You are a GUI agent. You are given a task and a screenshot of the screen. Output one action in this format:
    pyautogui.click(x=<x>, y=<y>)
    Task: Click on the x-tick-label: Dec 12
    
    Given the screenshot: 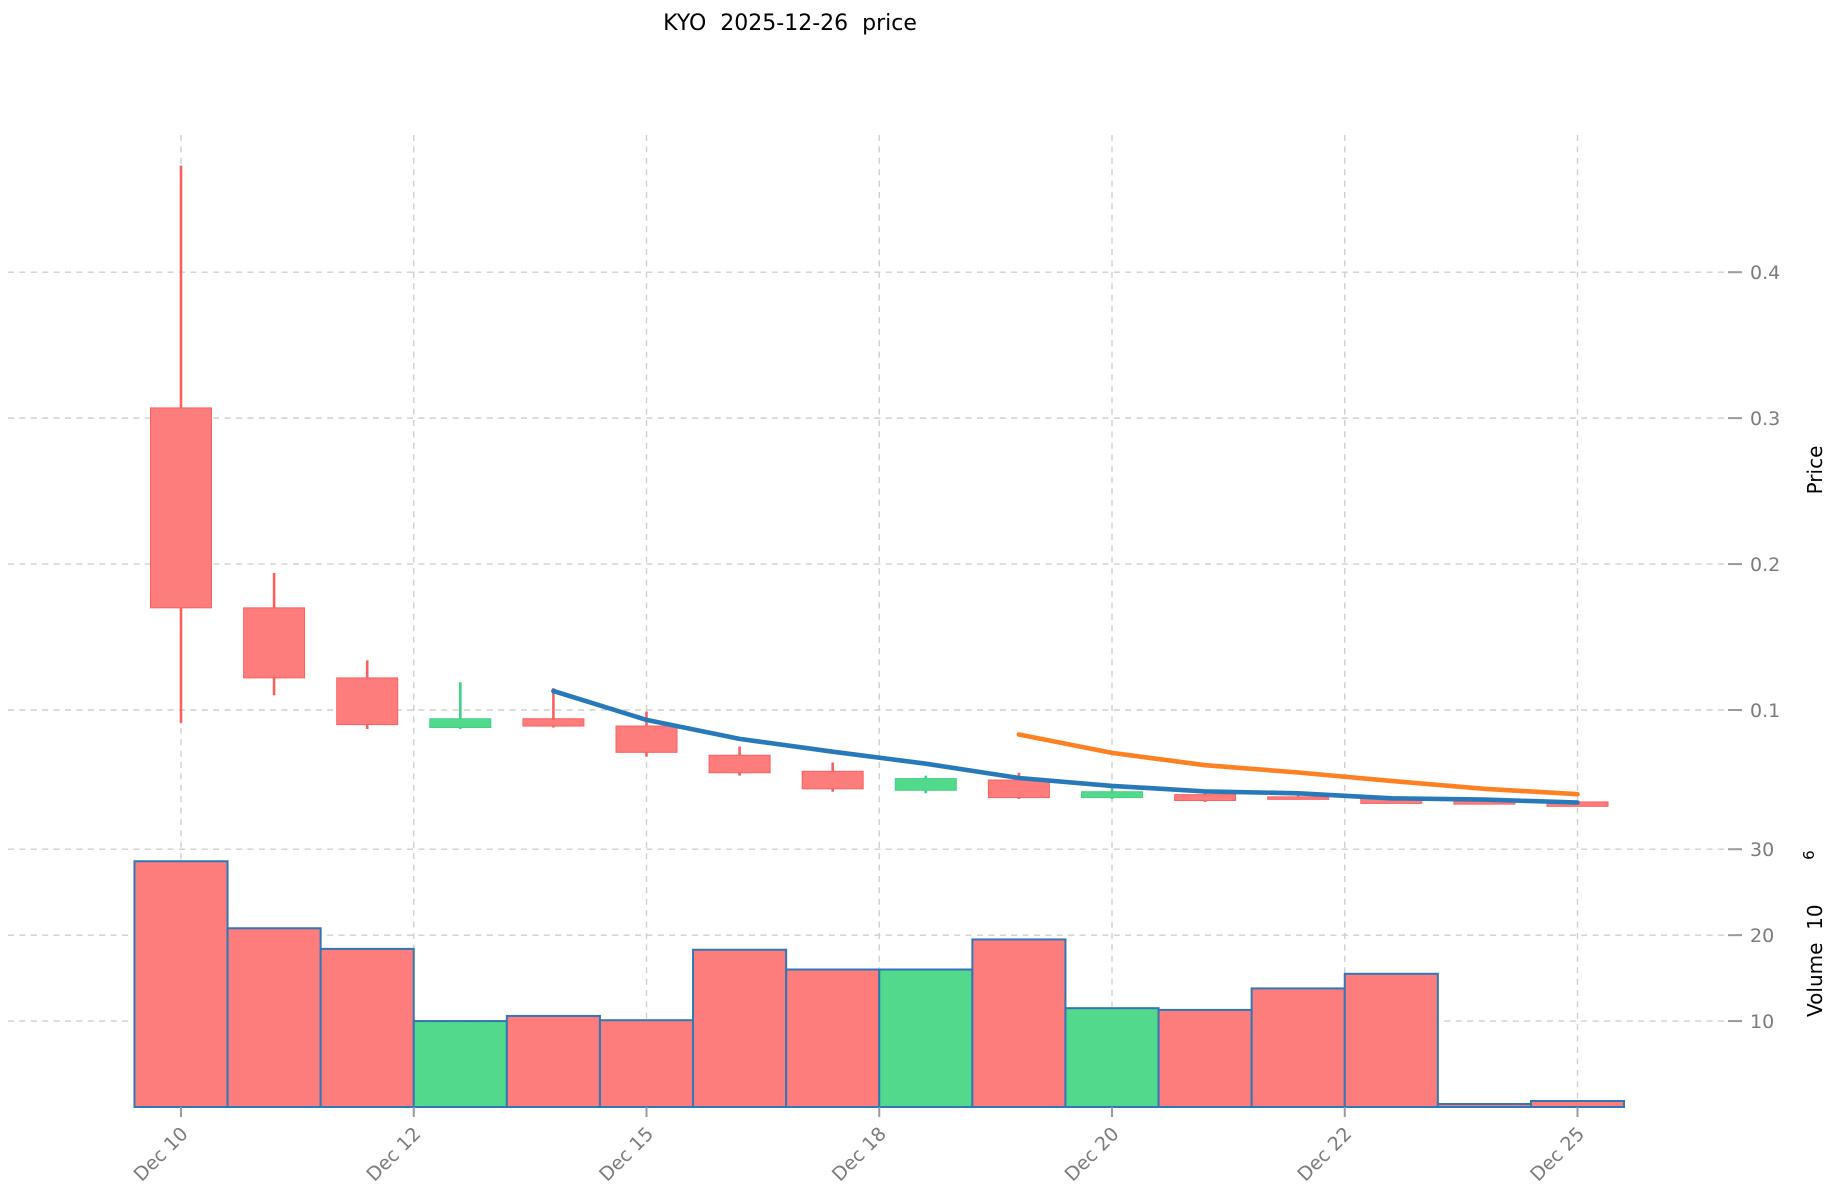 What is the action you would take?
    pyautogui.click(x=393, y=1154)
    